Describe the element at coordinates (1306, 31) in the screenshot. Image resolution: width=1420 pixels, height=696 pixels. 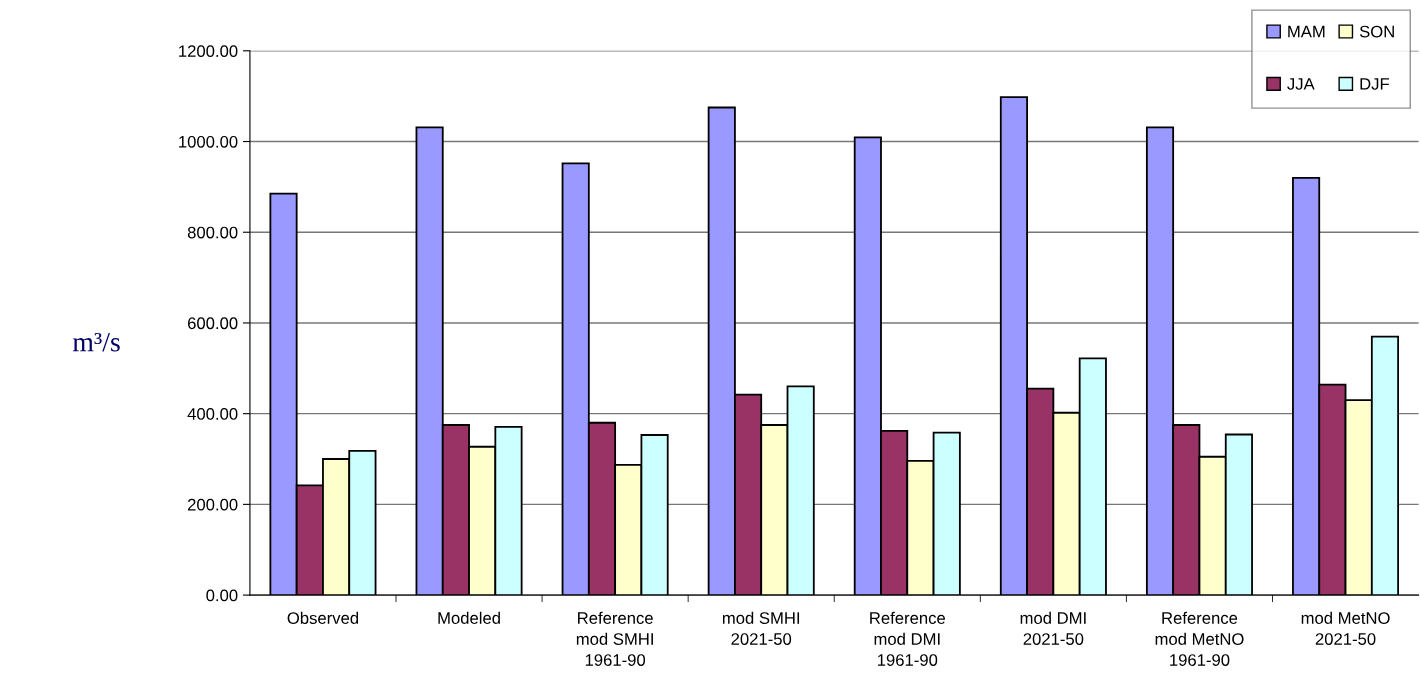
I see `legend-label: MAM` at that location.